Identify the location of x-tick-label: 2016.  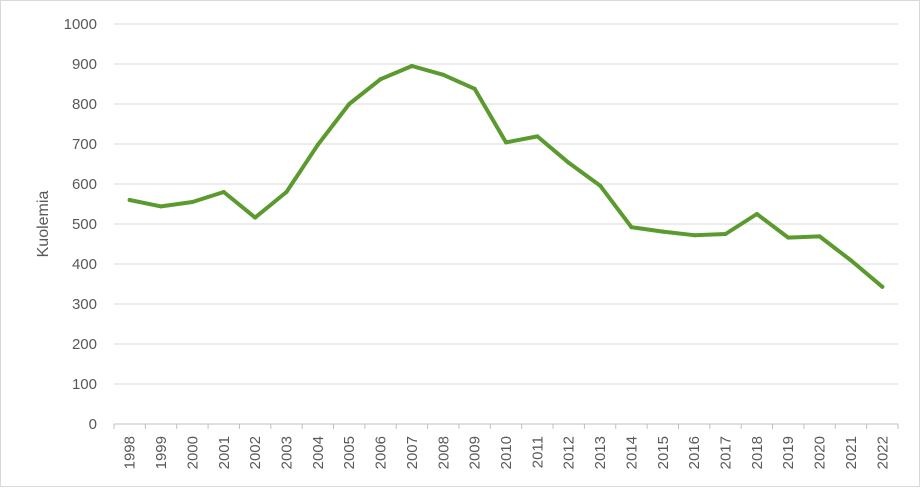
(694, 452).